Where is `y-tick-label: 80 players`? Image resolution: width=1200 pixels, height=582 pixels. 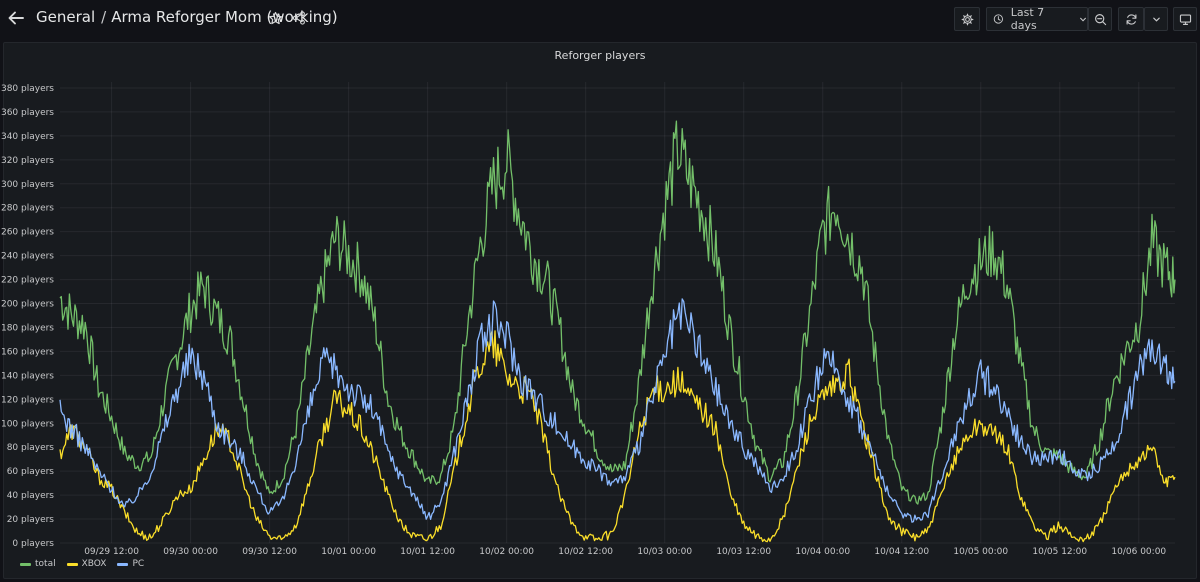 y-tick-label: 80 players is located at coordinates (31, 448).